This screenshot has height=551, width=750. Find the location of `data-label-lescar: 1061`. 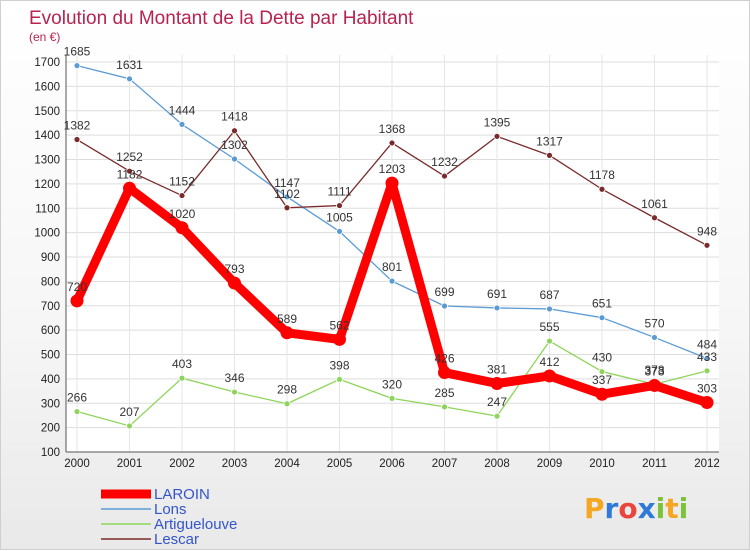

data-label-lescar: 1061 is located at coordinates (654, 204).